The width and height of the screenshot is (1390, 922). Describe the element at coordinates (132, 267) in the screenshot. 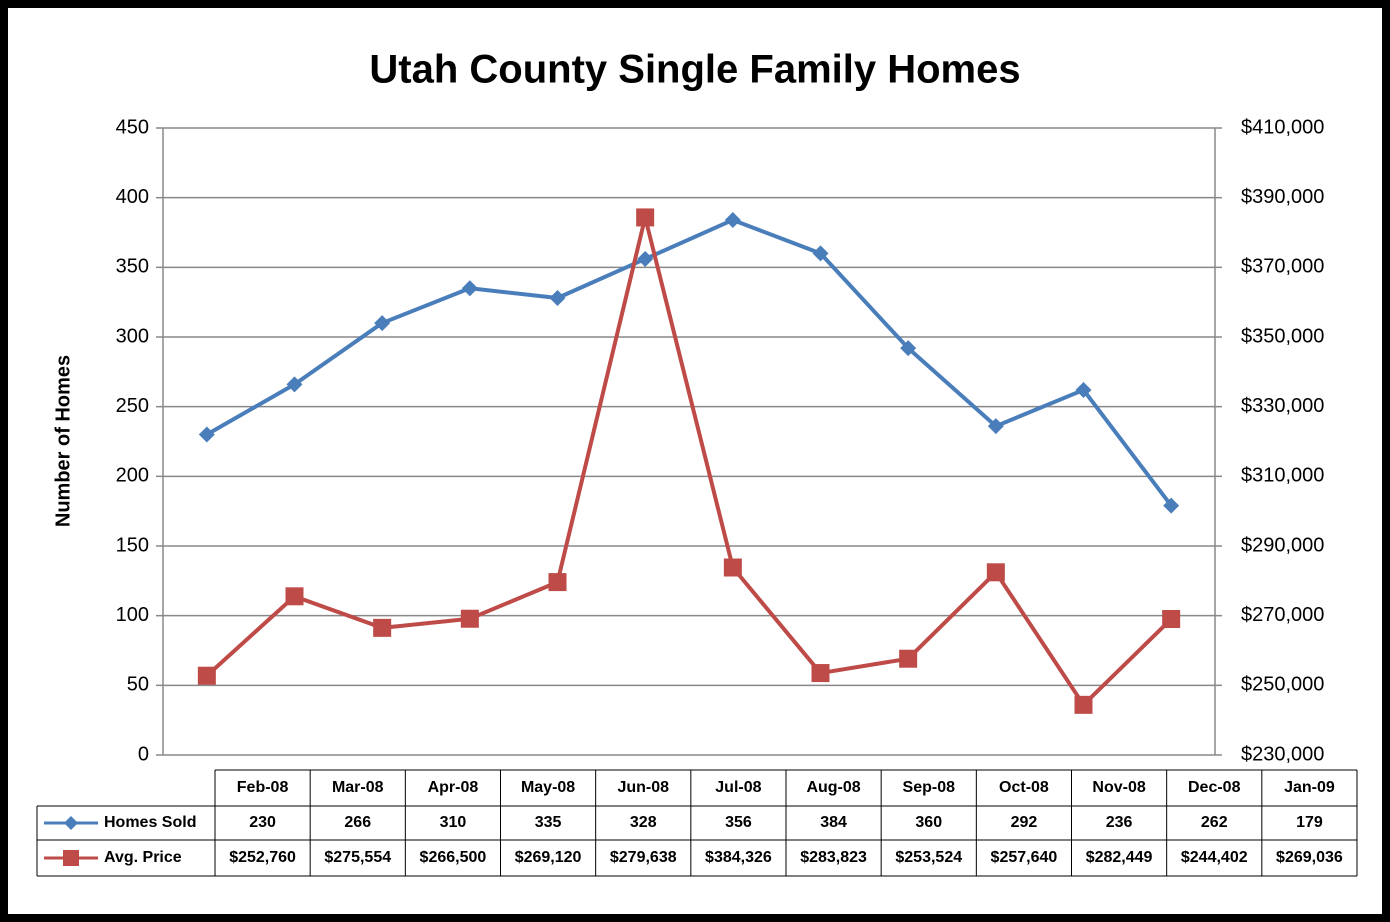

I see `y-tick-label: 350` at that location.